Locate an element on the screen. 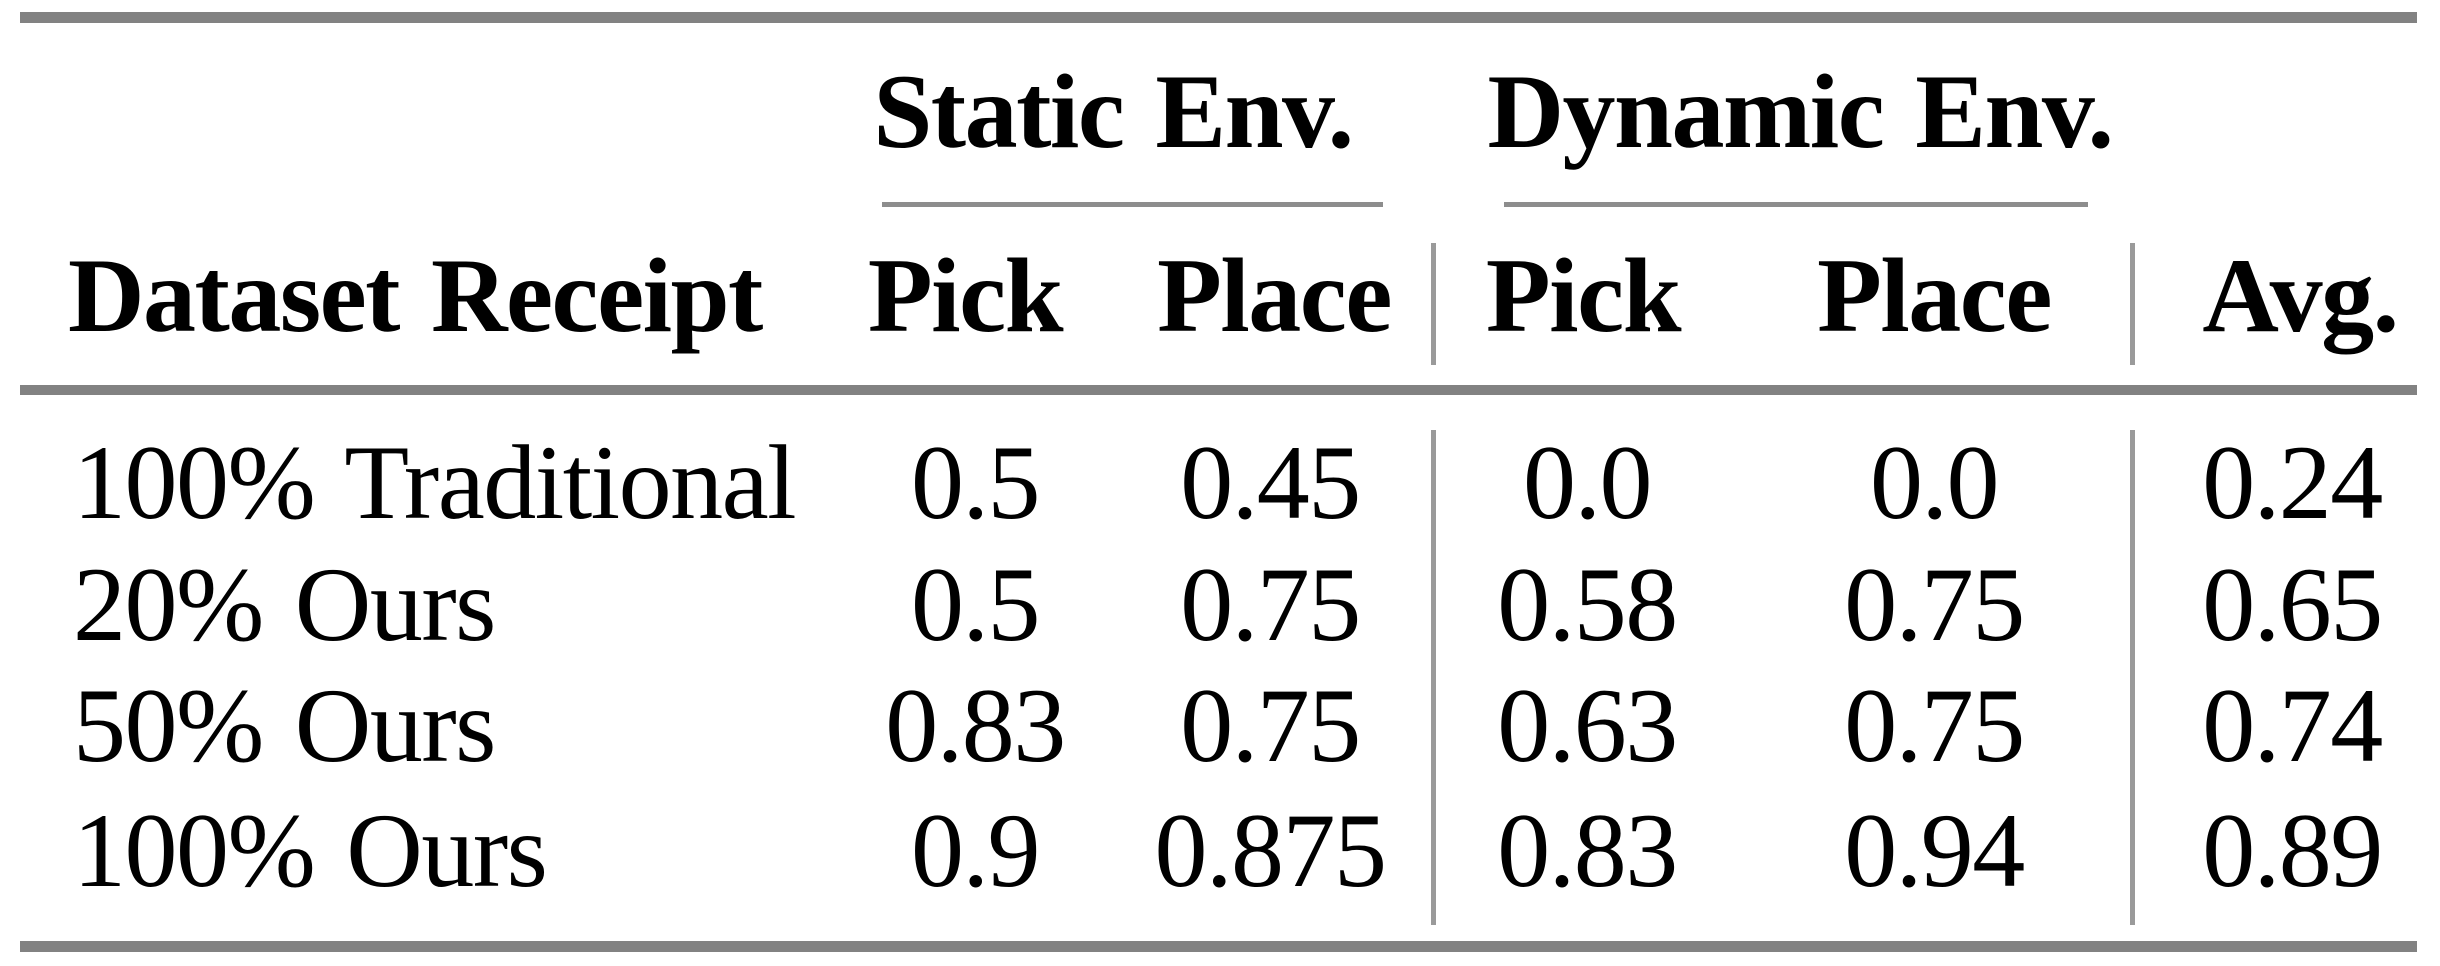 The image size is (2440, 966). row-label: 50% Ours is located at coordinates (284, 725).